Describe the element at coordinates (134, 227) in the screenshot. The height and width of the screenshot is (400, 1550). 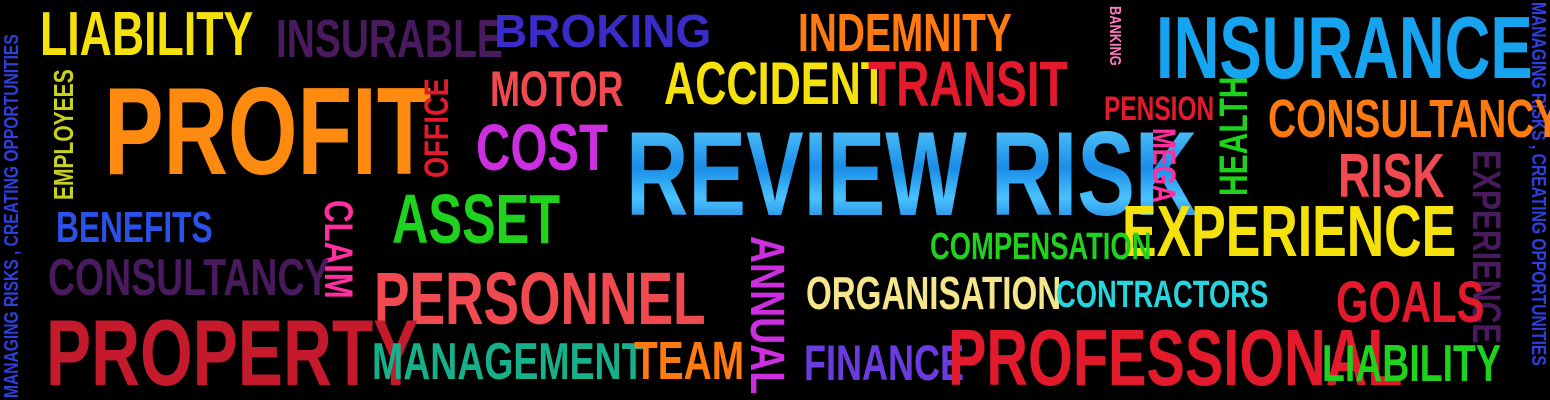
I see `word-benefits: BENEFITS` at that location.